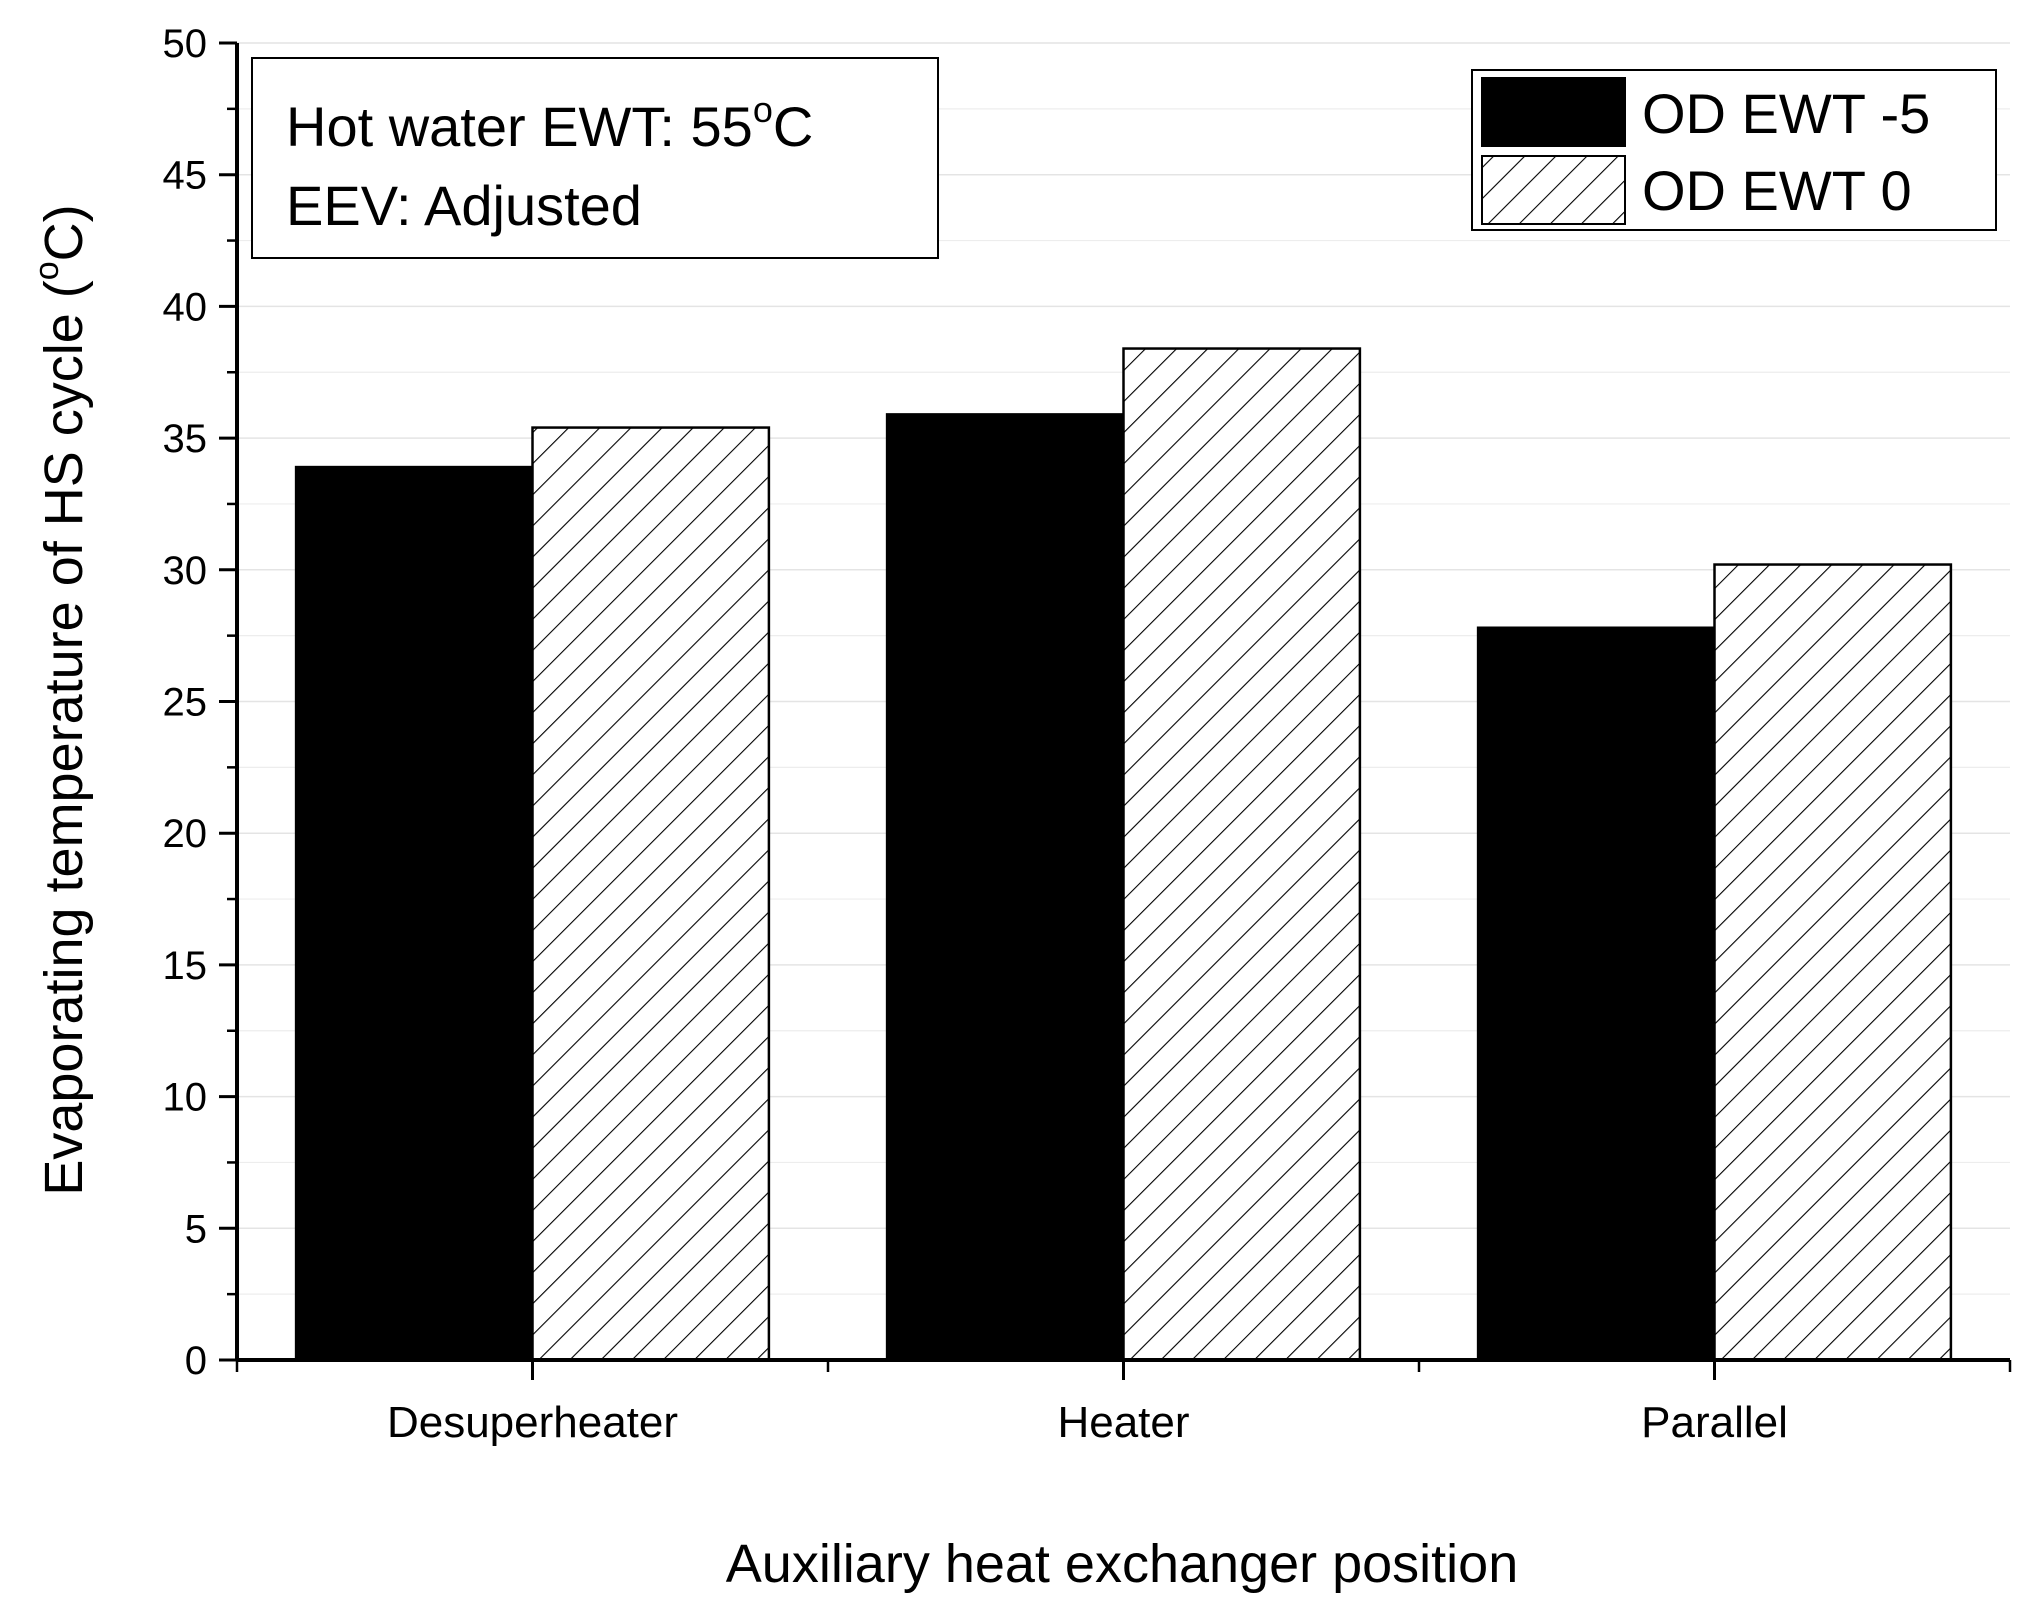 The width and height of the screenshot is (2031, 1608). What do you see at coordinates (793, 126) in the screenshot?
I see `annotation-line-1-unit: C` at bounding box center [793, 126].